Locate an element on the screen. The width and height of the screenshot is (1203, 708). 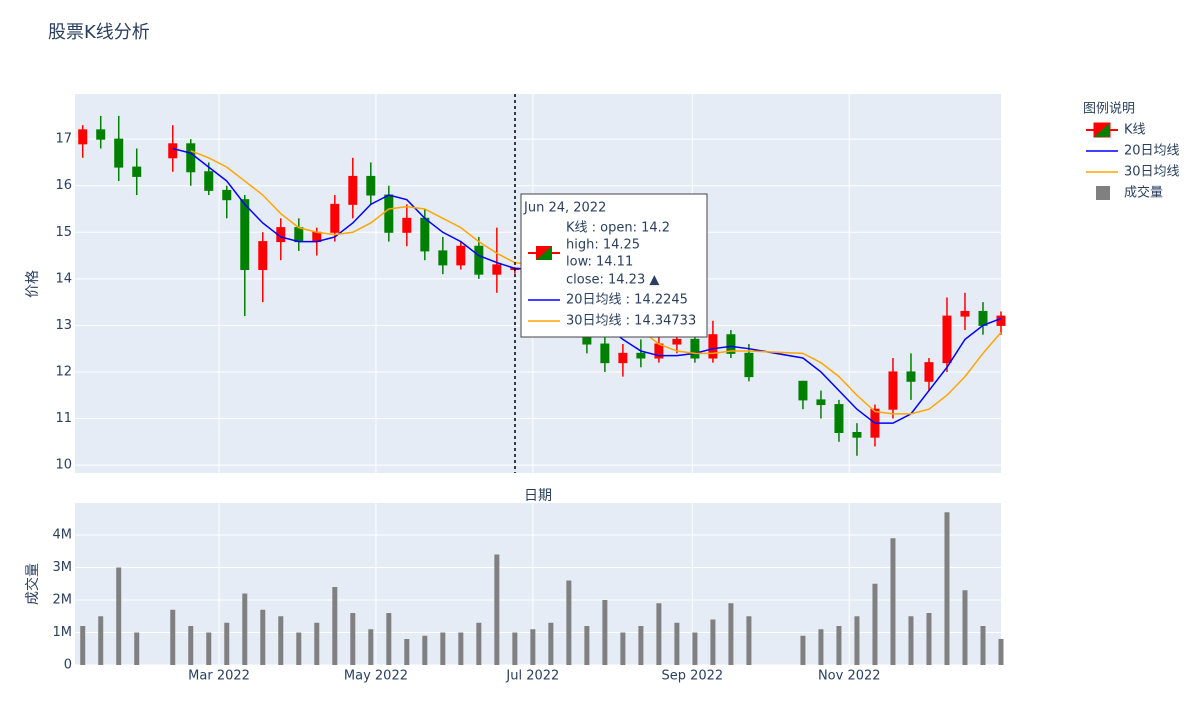
legend-label: 20日均线 is located at coordinates (1152, 151).